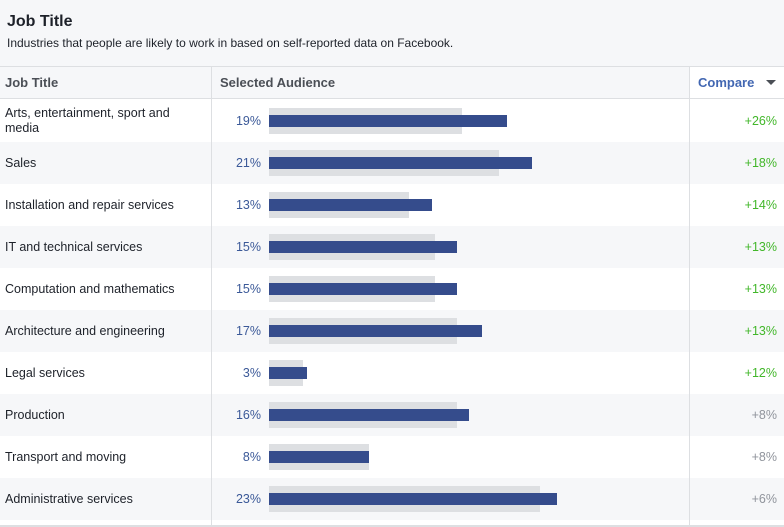 The height and width of the screenshot is (527, 784). What do you see at coordinates (760, 373) in the screenshot?
I see `compare-value: +12%` at bounding box center [760, 373].